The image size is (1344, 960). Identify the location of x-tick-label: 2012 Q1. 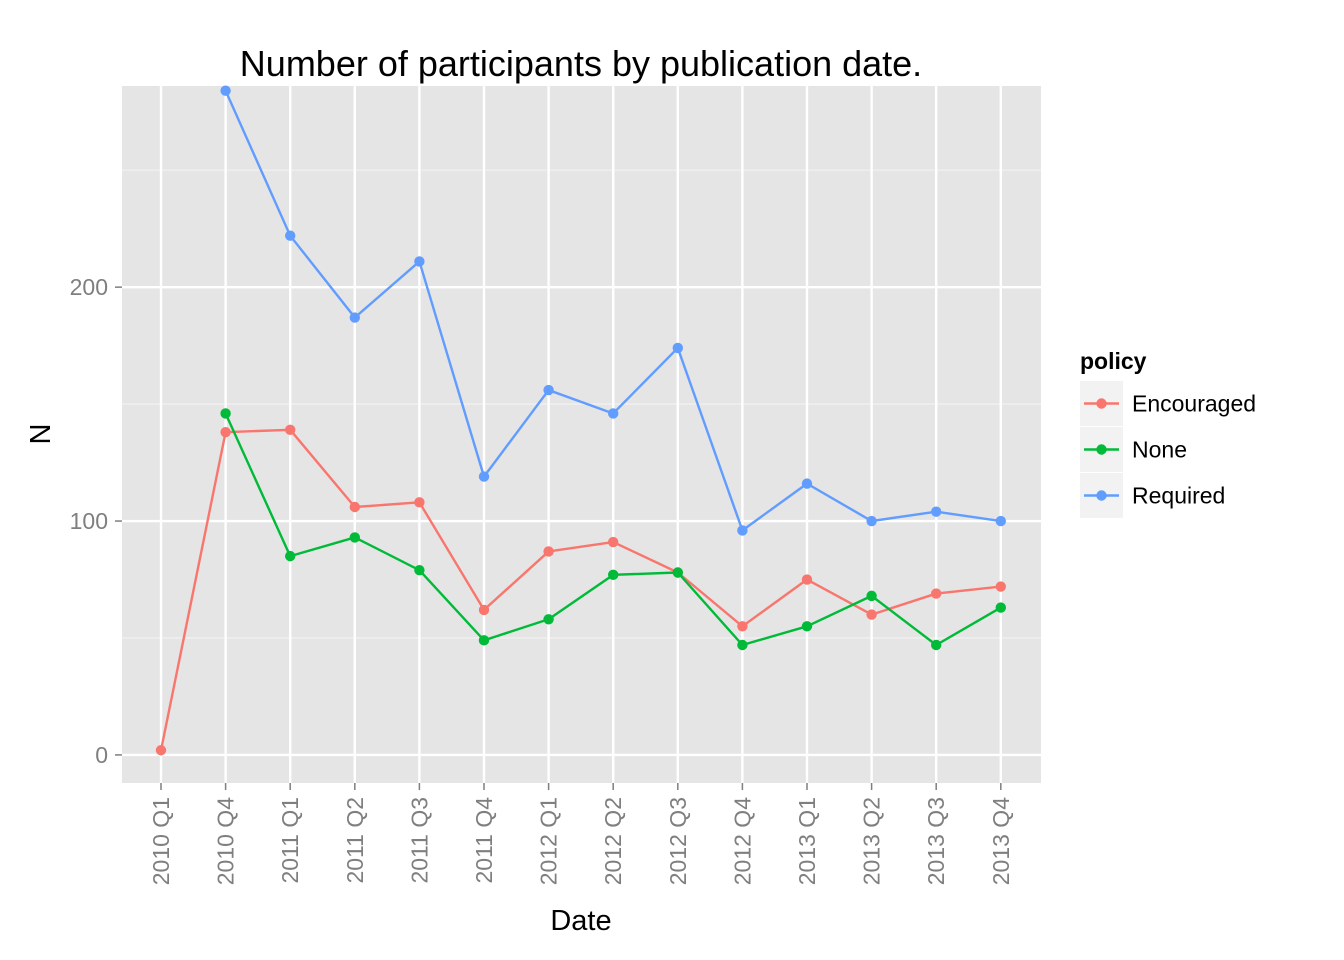
(549, 841).